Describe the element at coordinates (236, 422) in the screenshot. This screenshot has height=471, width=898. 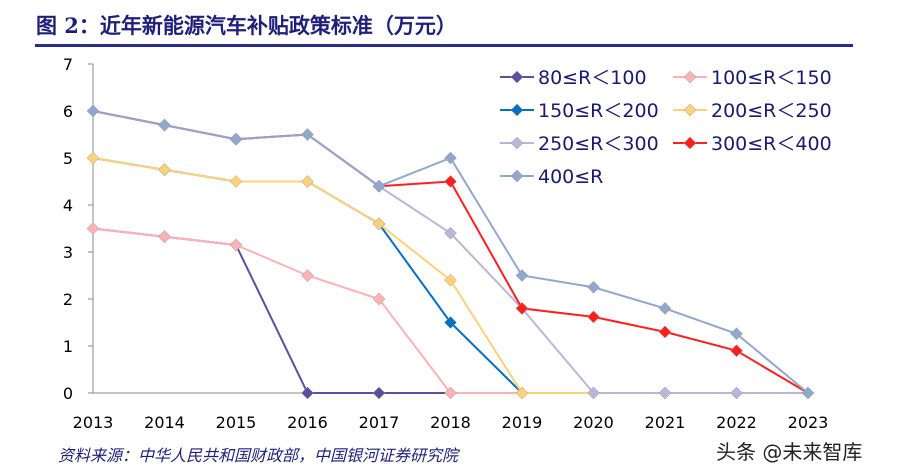
I see `x-tick-label: 2015` at that location.